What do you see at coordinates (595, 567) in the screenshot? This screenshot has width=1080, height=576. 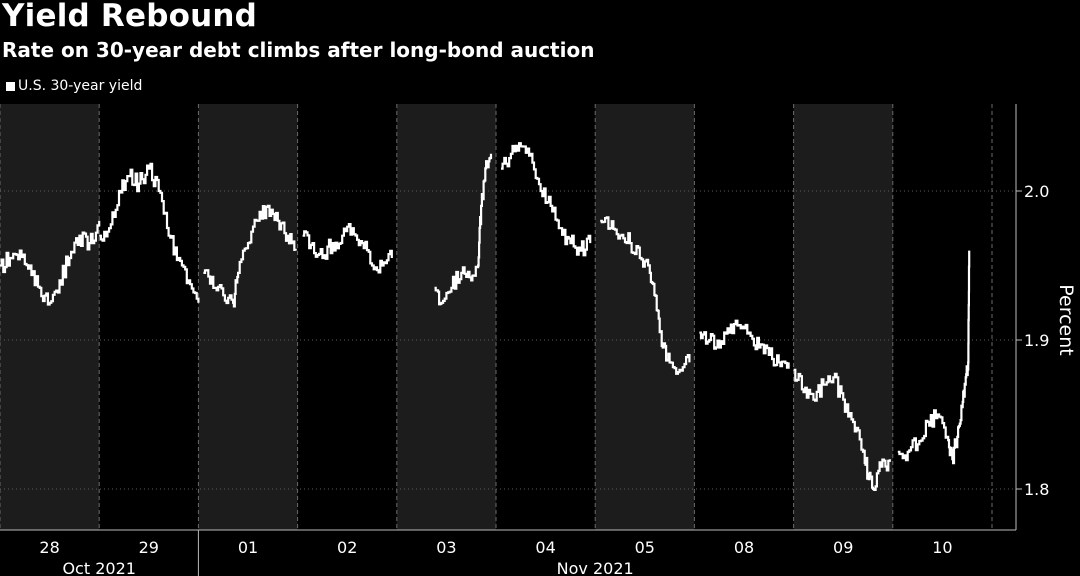 I see `month-label: Nov 2021` at bounding box center [595, 567].